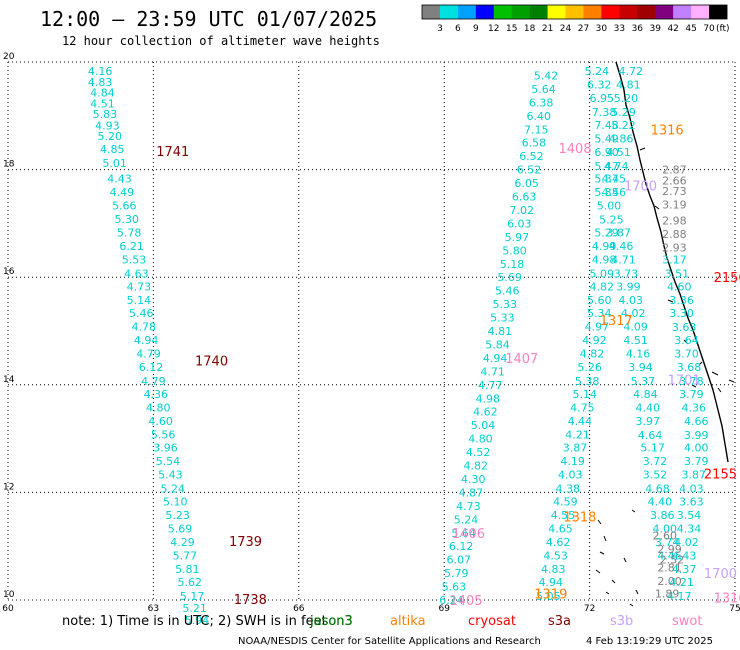 The height and width of the screenshot is (650, 740). I want to click on y-tick-label: 10, so click(9, 595).